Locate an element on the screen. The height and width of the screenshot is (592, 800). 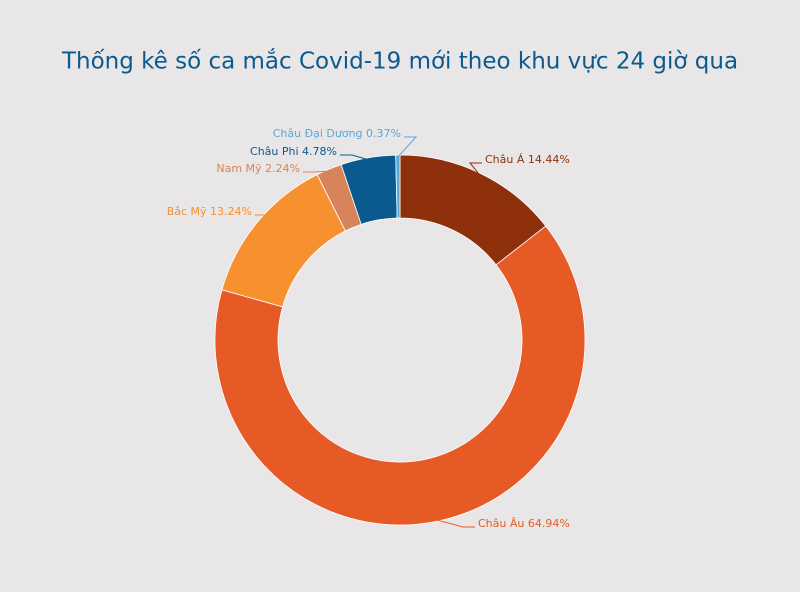
donut-slice is located at coordinates (398, 186).